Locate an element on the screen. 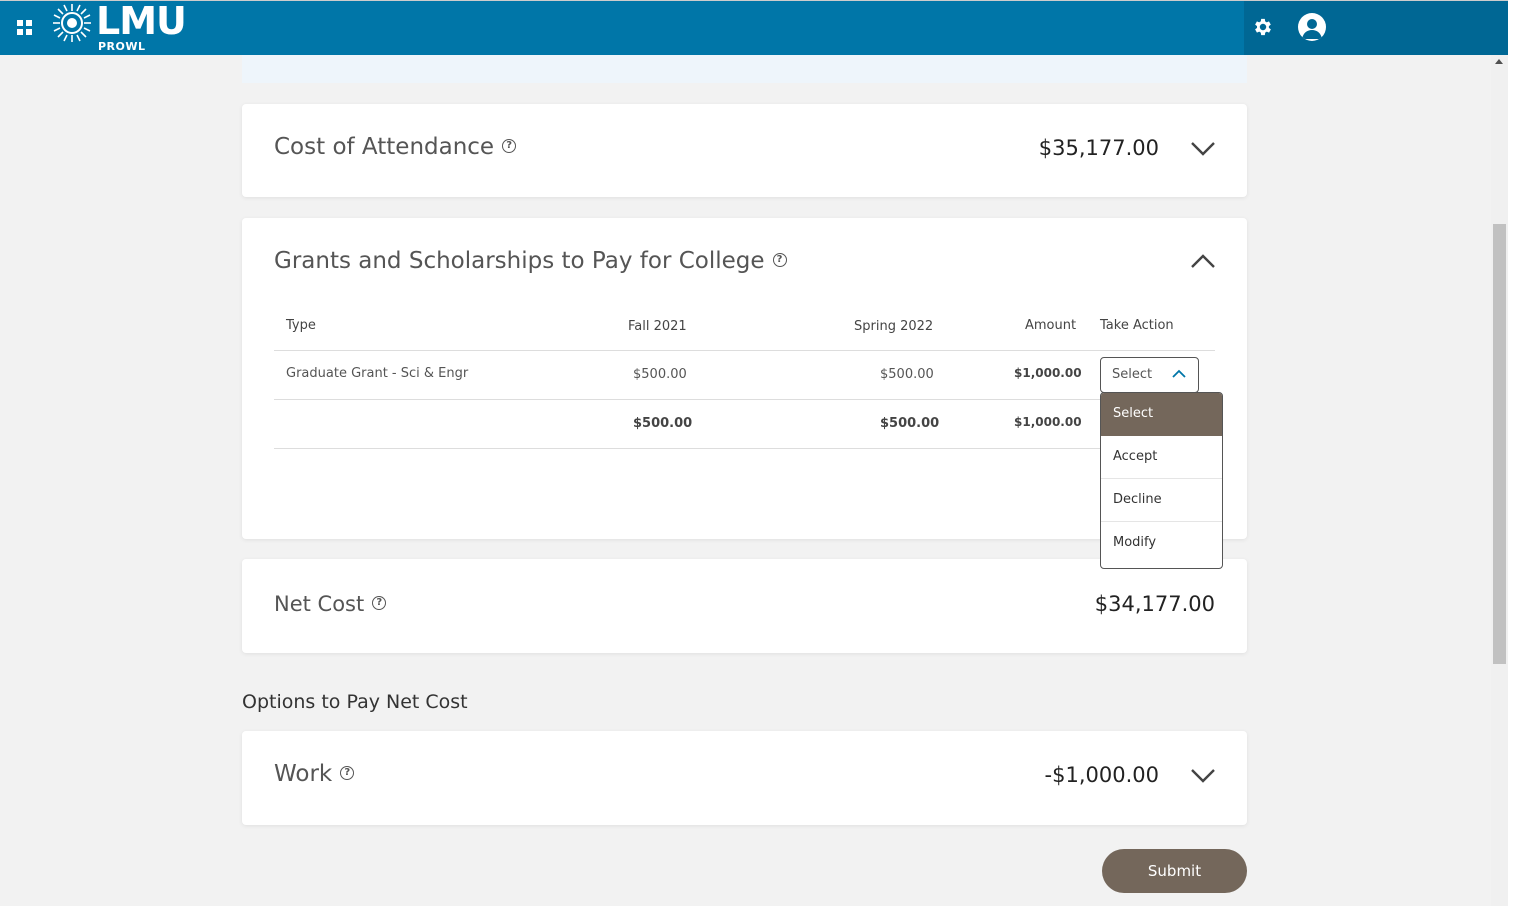 The width and height of the screenshot is (1518, 906). options-heading: Options to Pay Net Cost is located at coordinates (355, 702).